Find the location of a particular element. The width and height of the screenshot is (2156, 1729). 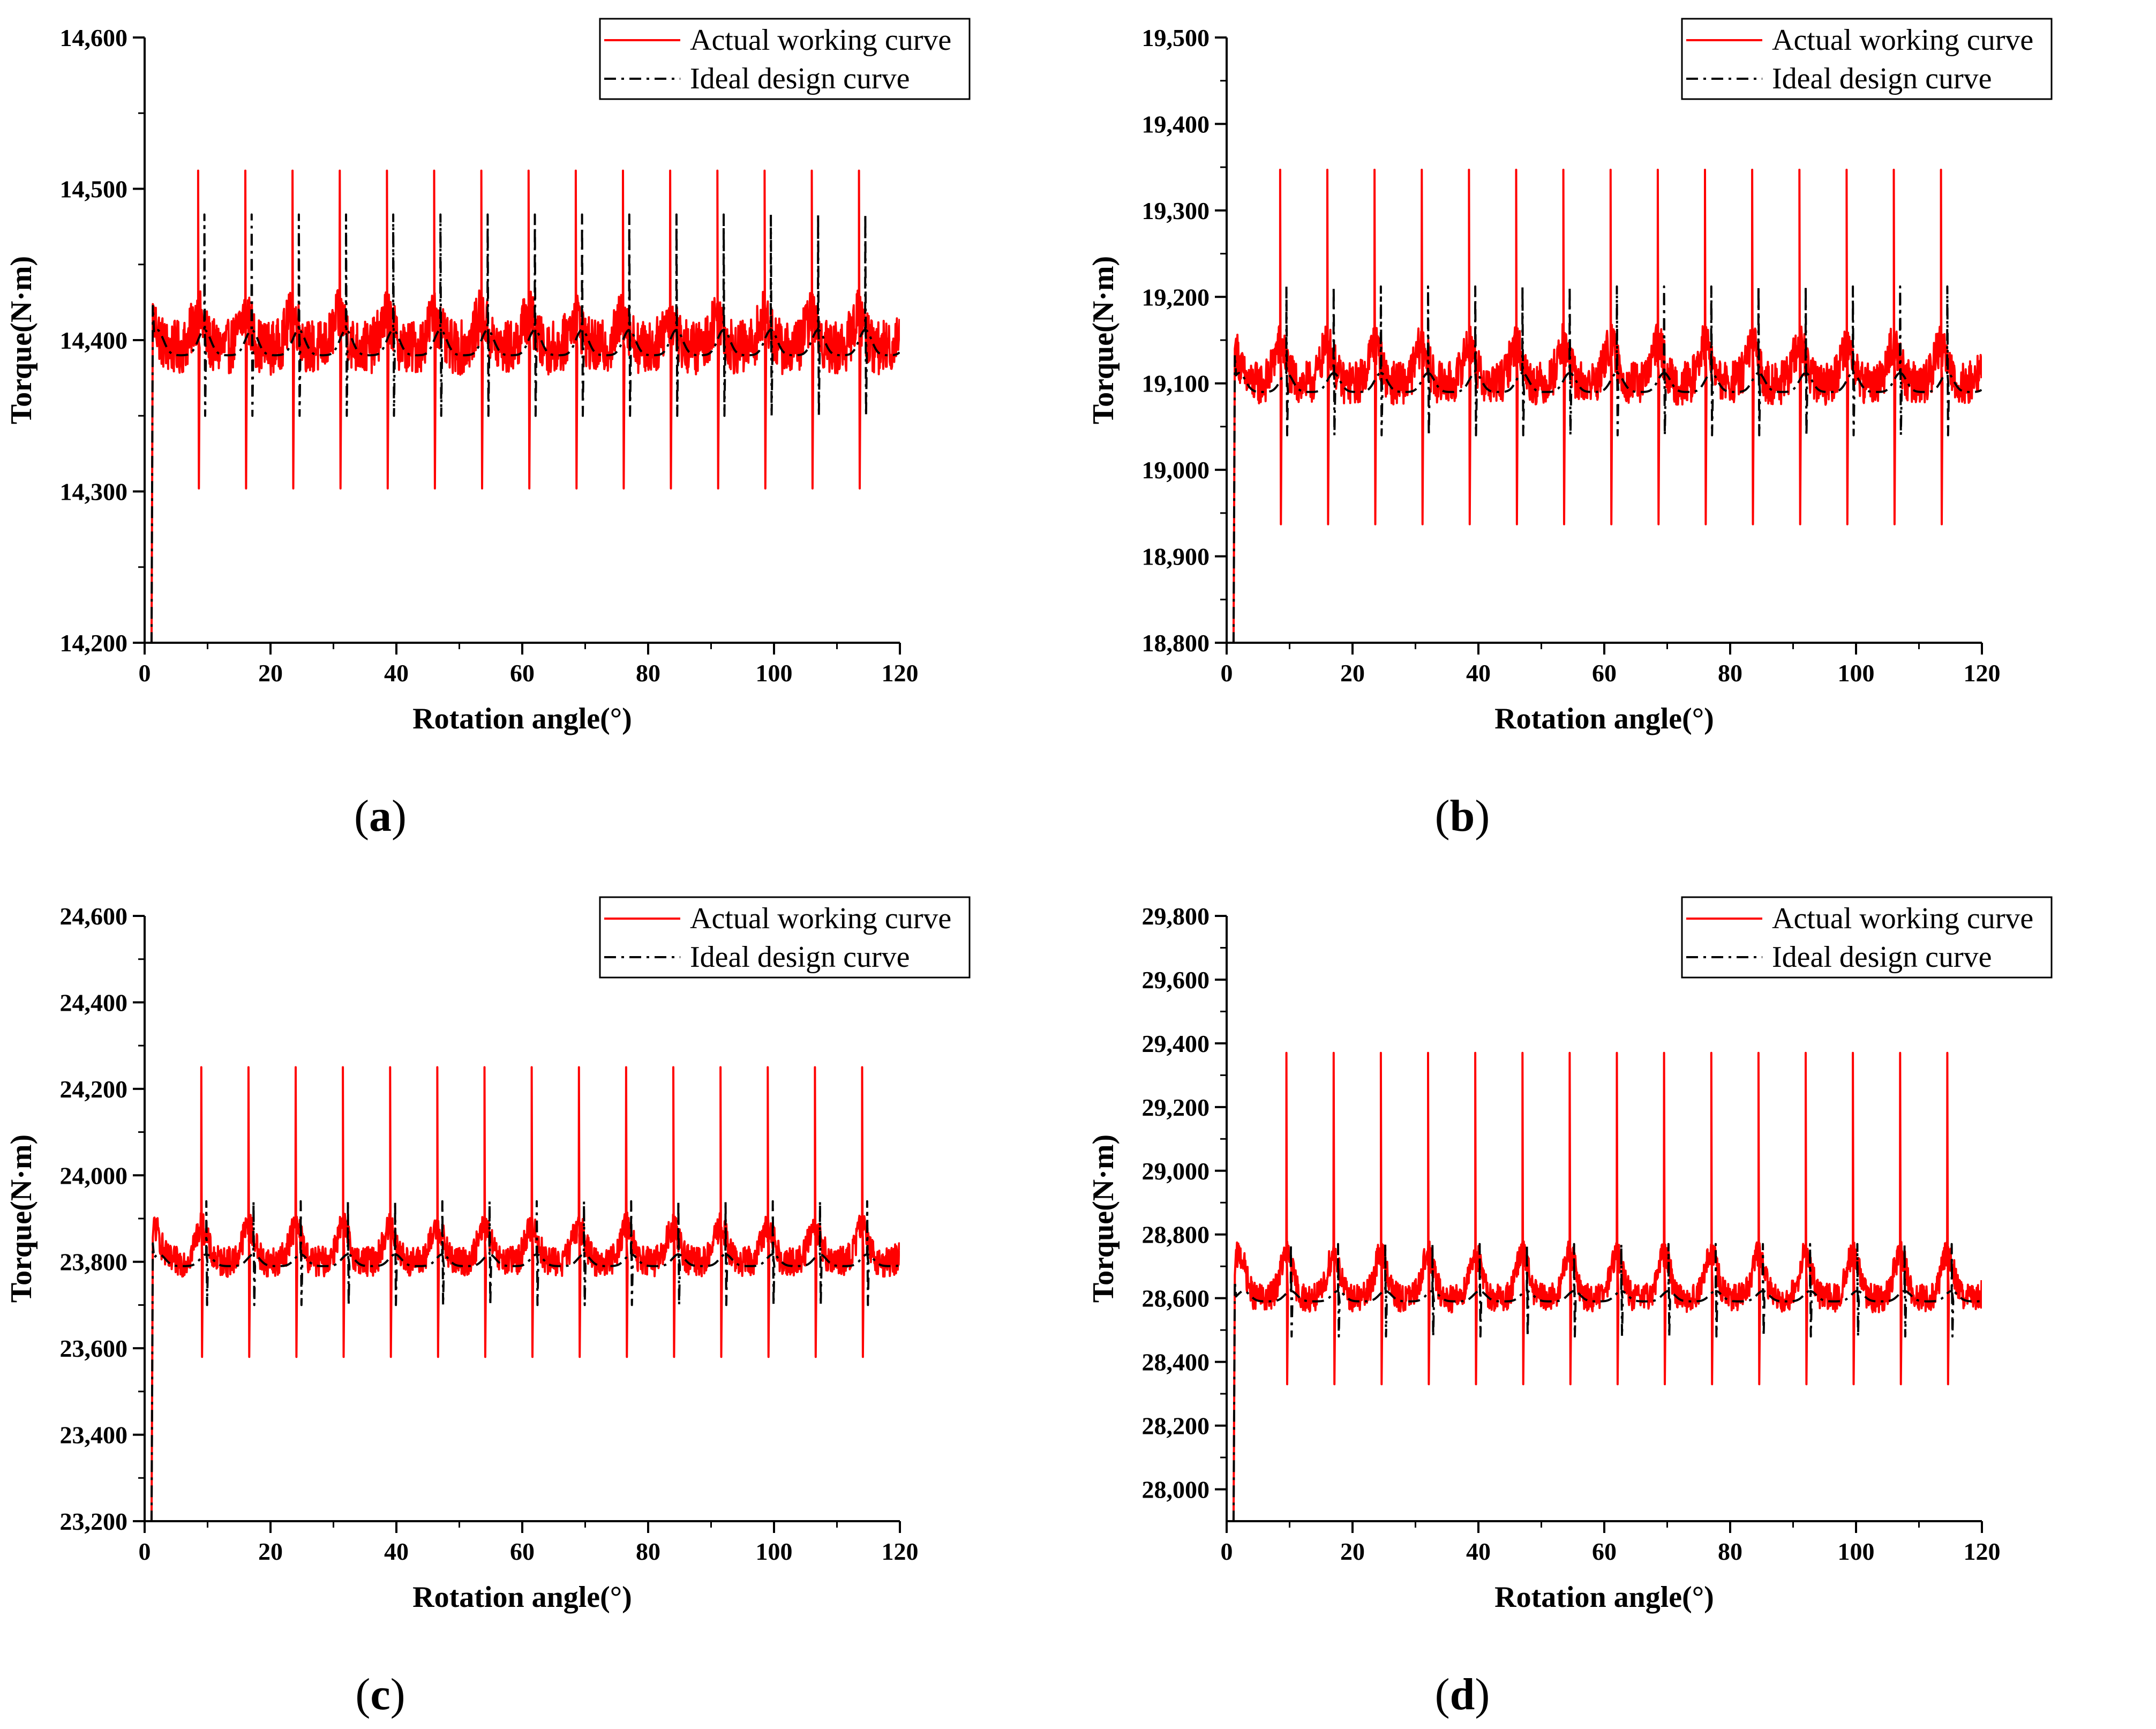

chart-a-xtick-label: 100 is located at coordinates (774, 673).